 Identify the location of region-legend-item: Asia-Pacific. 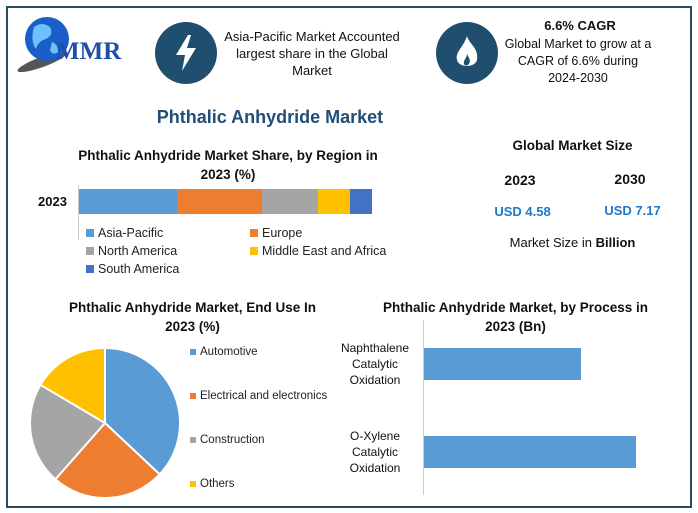
(124, 233).